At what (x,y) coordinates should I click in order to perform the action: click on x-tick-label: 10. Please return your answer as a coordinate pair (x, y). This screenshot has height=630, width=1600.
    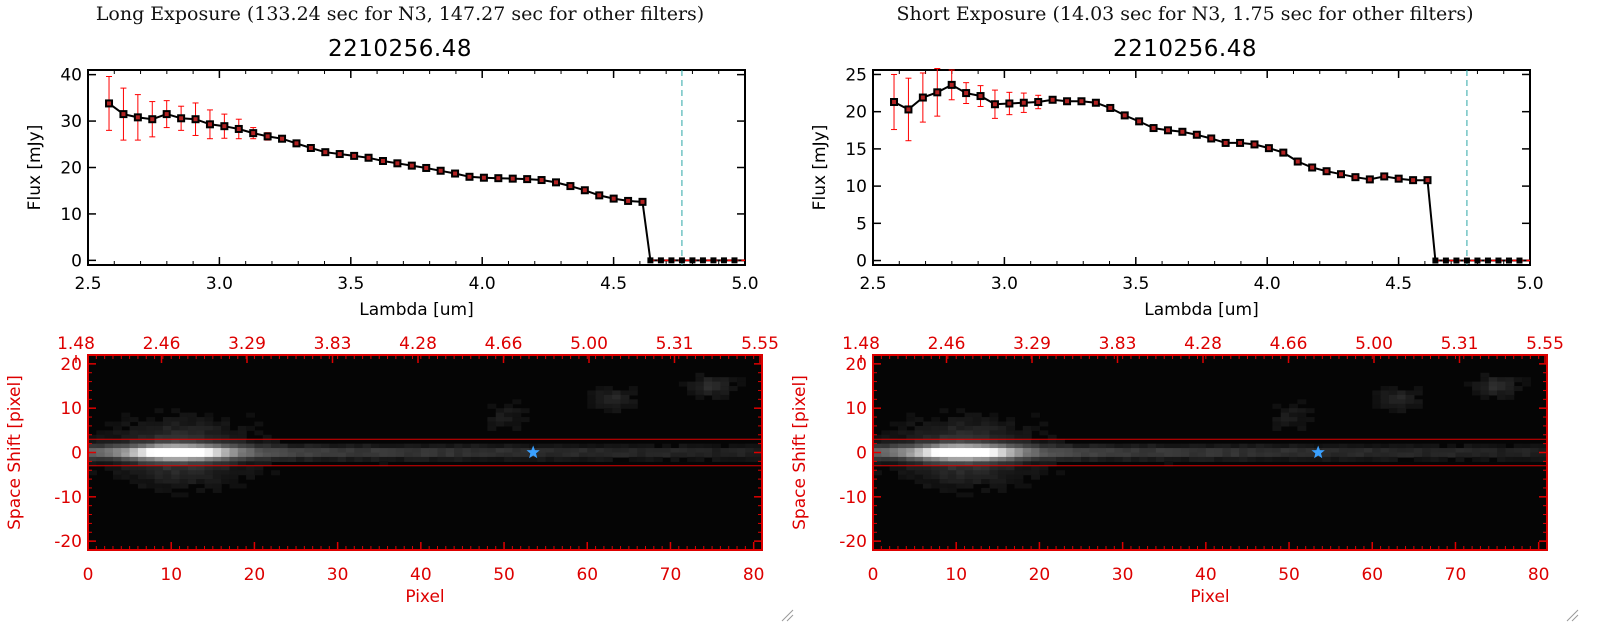
    Looking at the image, I should click on (171, 575).